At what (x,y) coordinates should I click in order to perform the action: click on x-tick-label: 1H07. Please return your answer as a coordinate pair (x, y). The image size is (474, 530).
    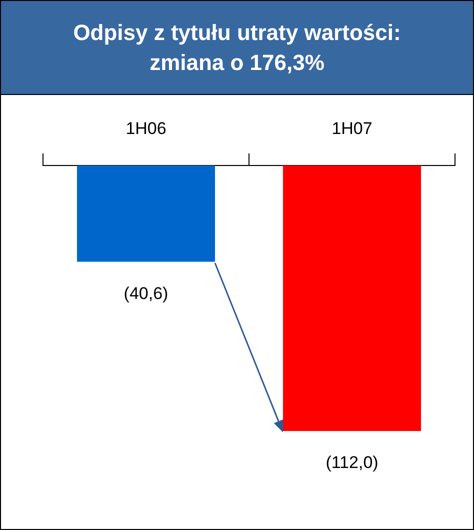
    Looking at the image, I should click on (352, 128).